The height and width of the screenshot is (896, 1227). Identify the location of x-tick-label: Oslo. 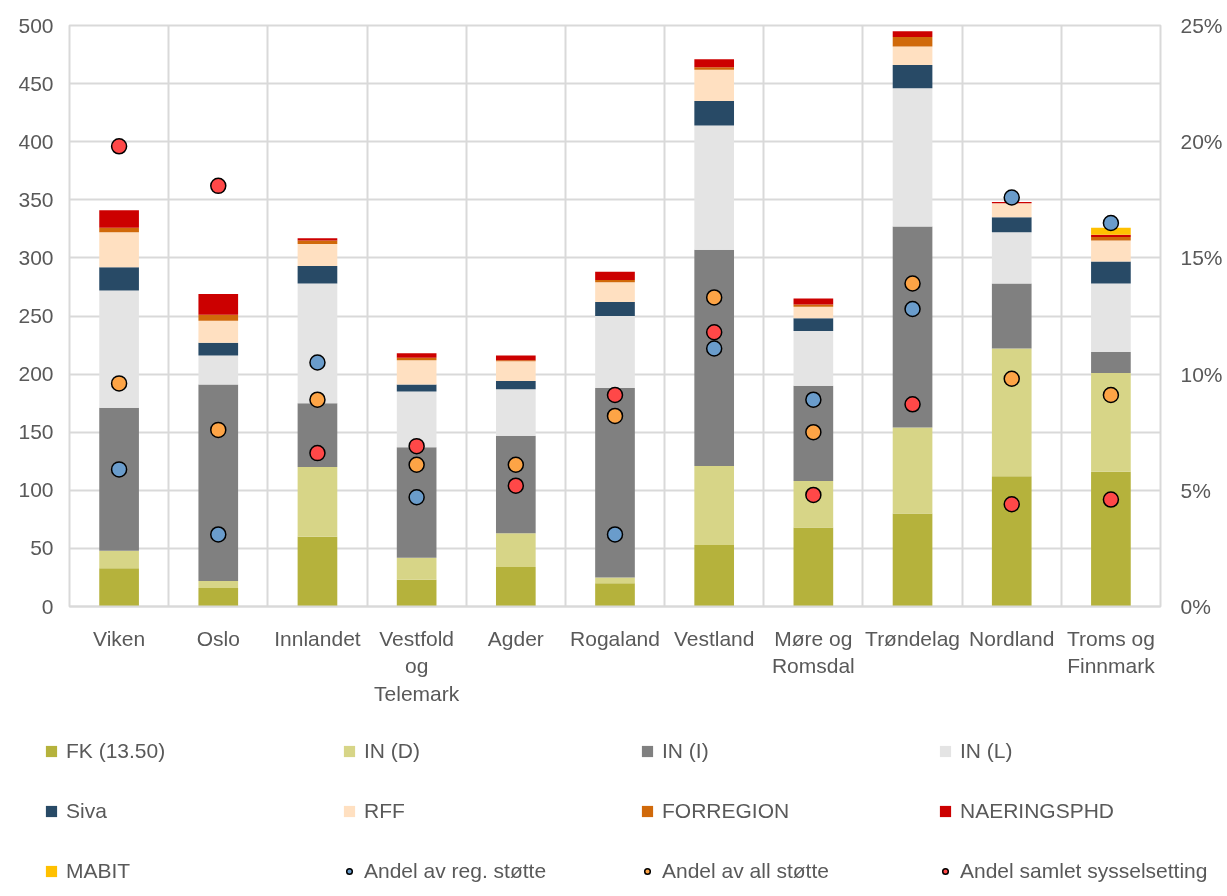
(218, 638).